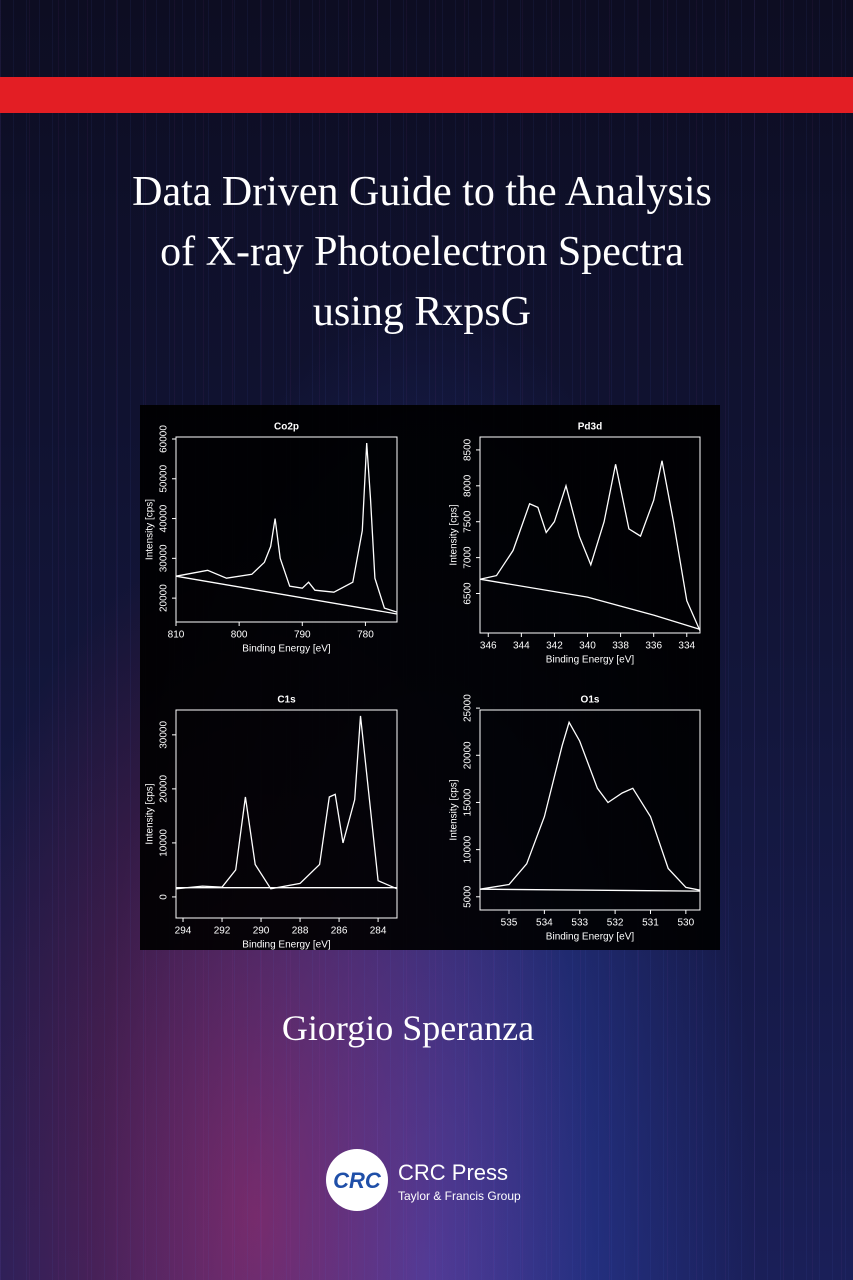 The width and height of the screenshot is (853, 1280). I want to click on chart-title: Co2p, so click(286, 427).